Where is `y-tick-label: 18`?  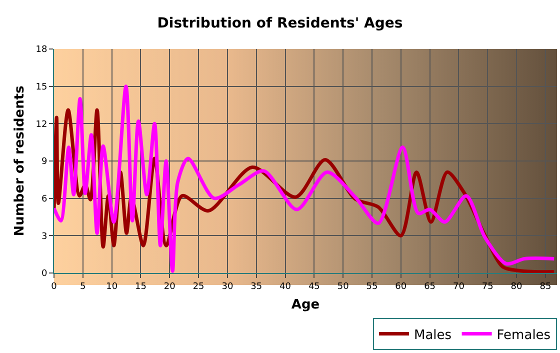 y-tick-label: 18 is located at coordinates (42, 50).